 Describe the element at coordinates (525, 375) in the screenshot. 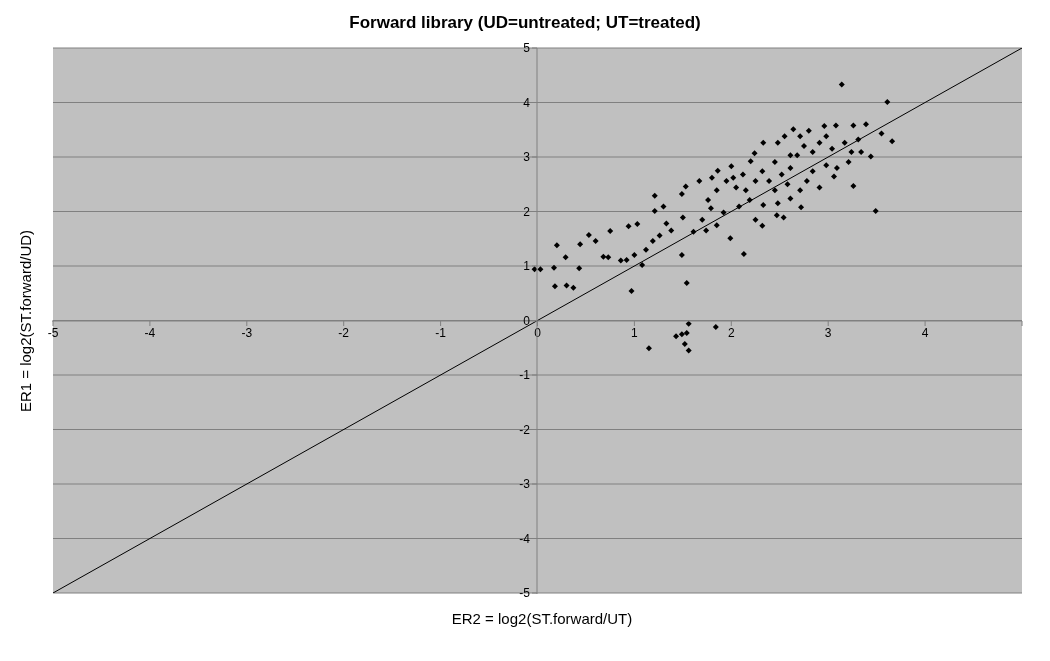

I see `y-tick-label: -1` at that location.